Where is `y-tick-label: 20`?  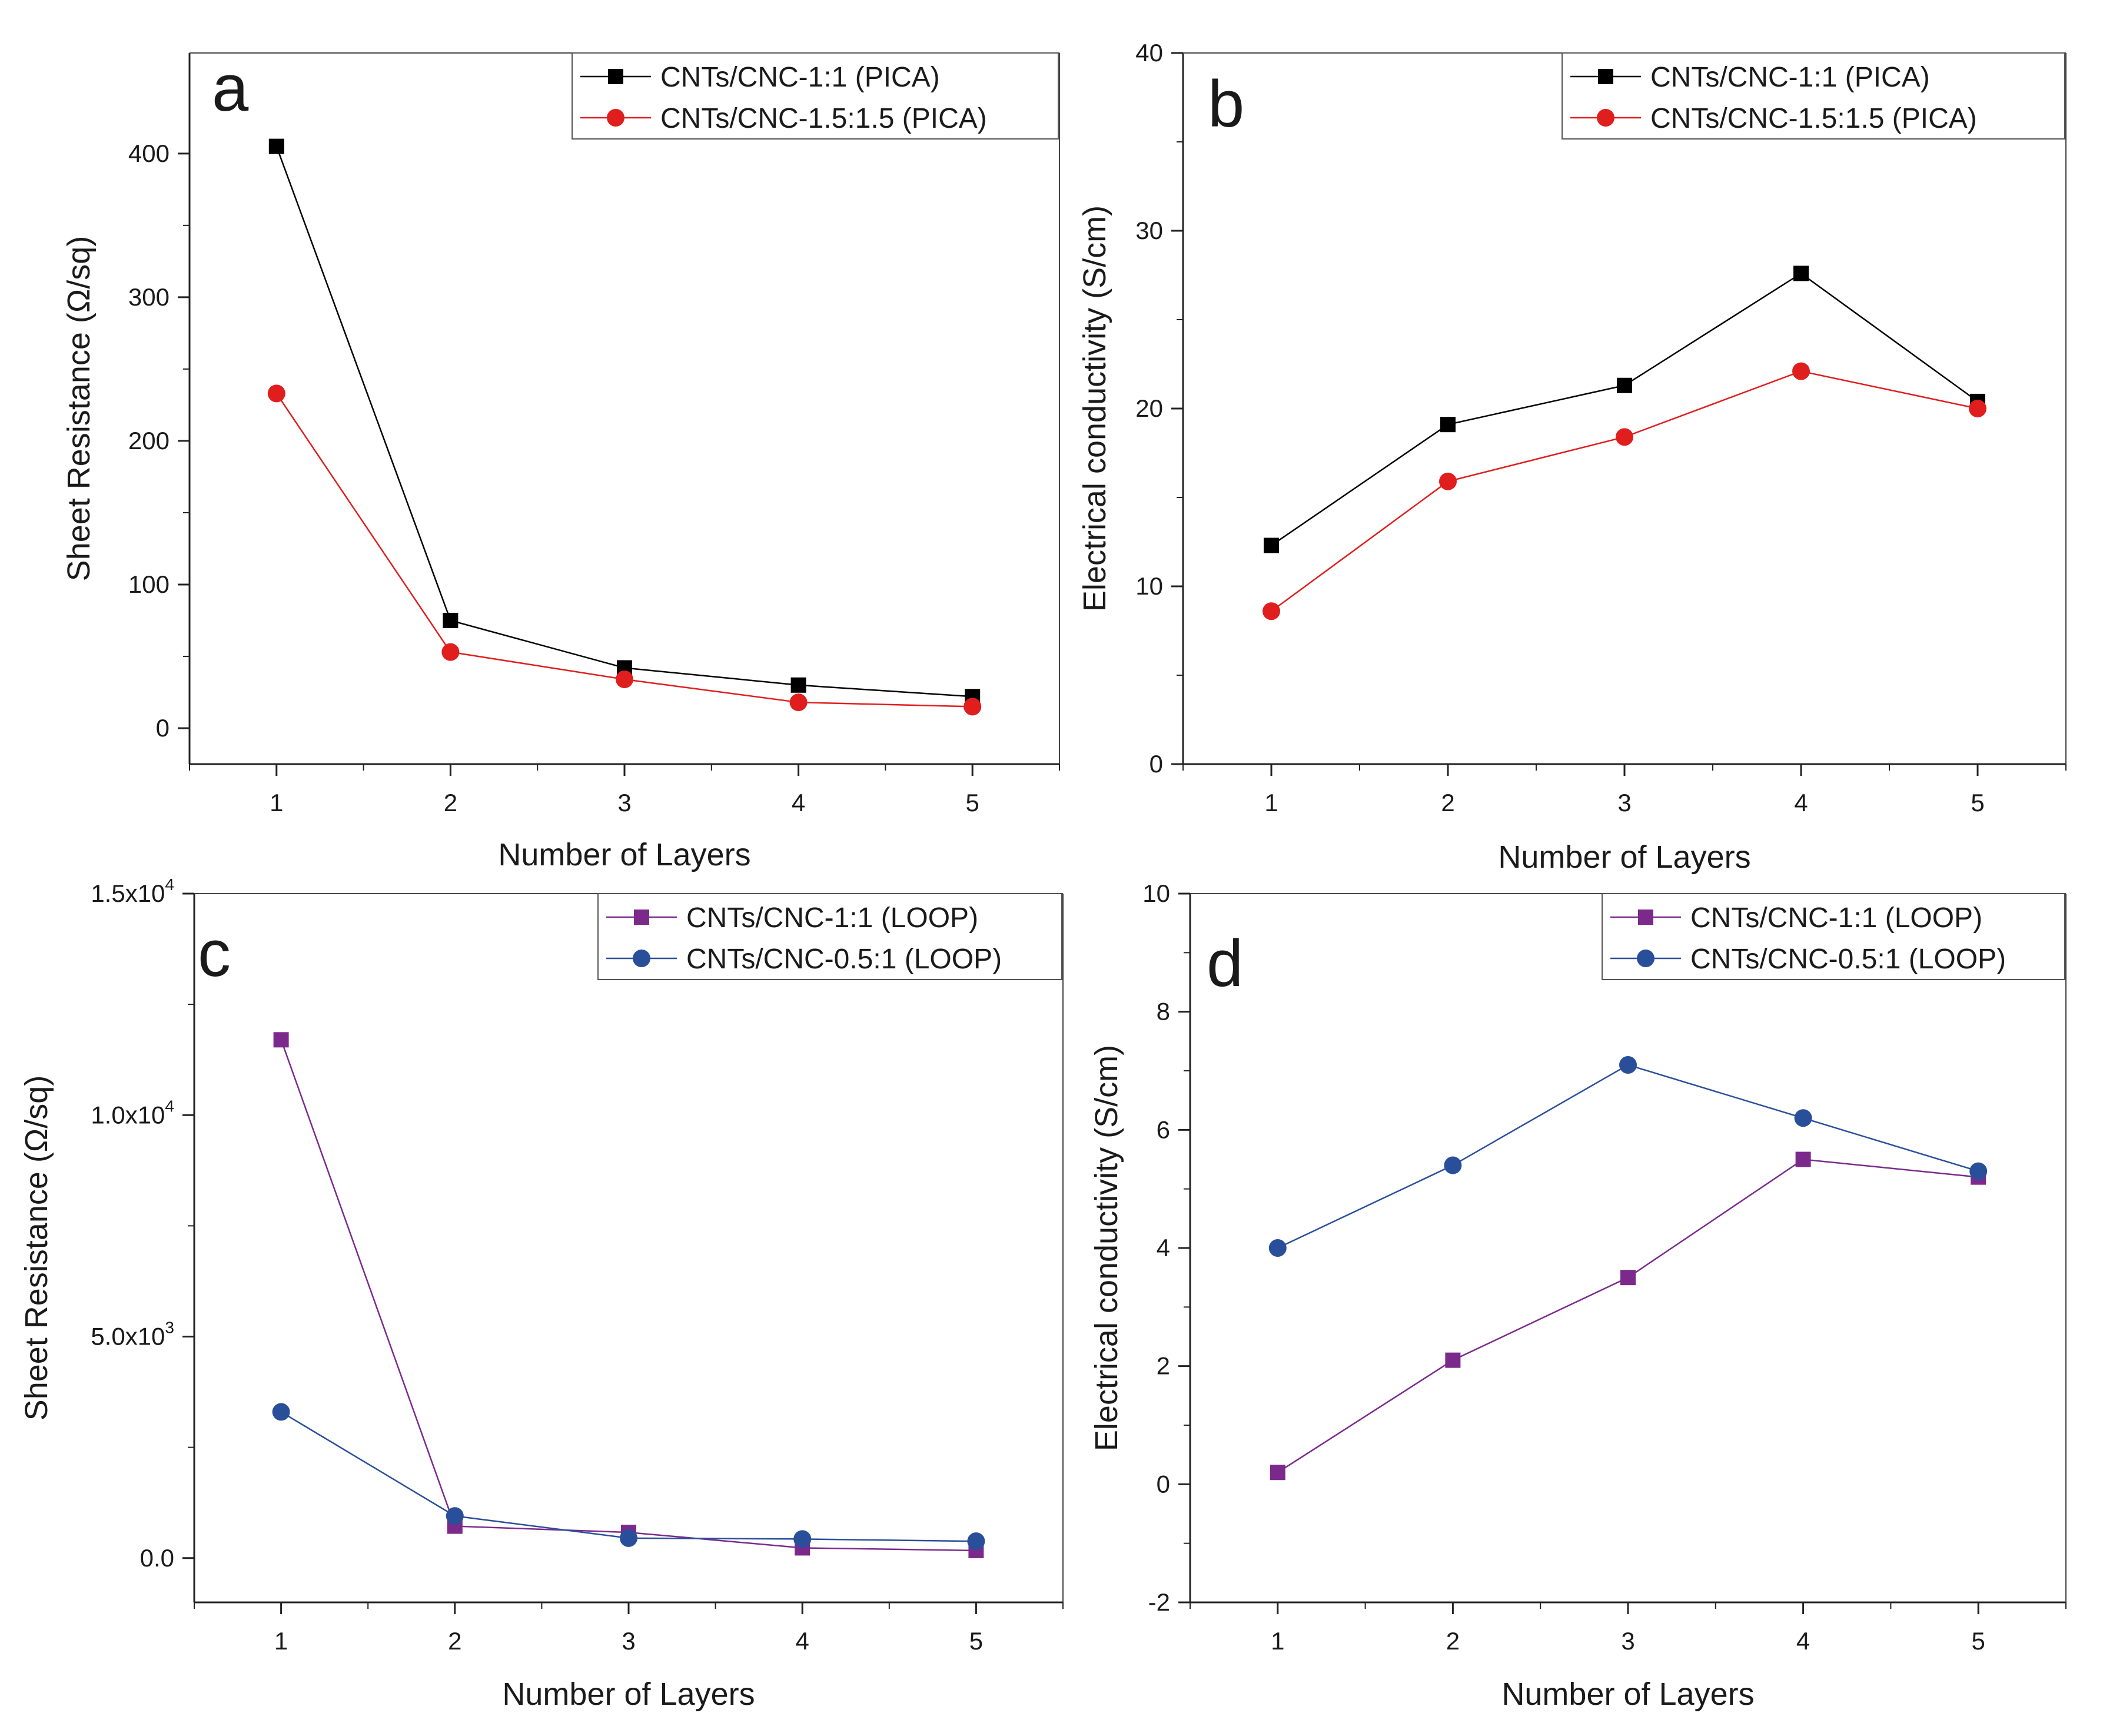
y-tick-label: 20 is located at coordinates (1149, 408).